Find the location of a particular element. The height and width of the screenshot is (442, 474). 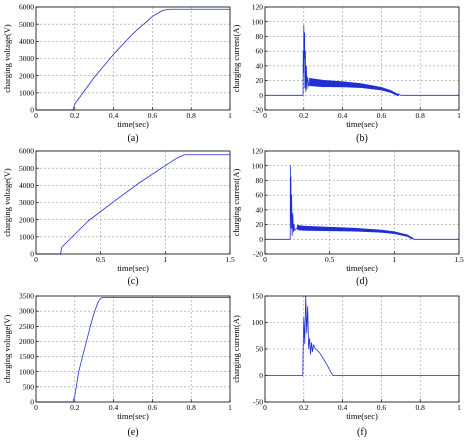

y-tick-label: 500 is located at coordinates (29, 386).